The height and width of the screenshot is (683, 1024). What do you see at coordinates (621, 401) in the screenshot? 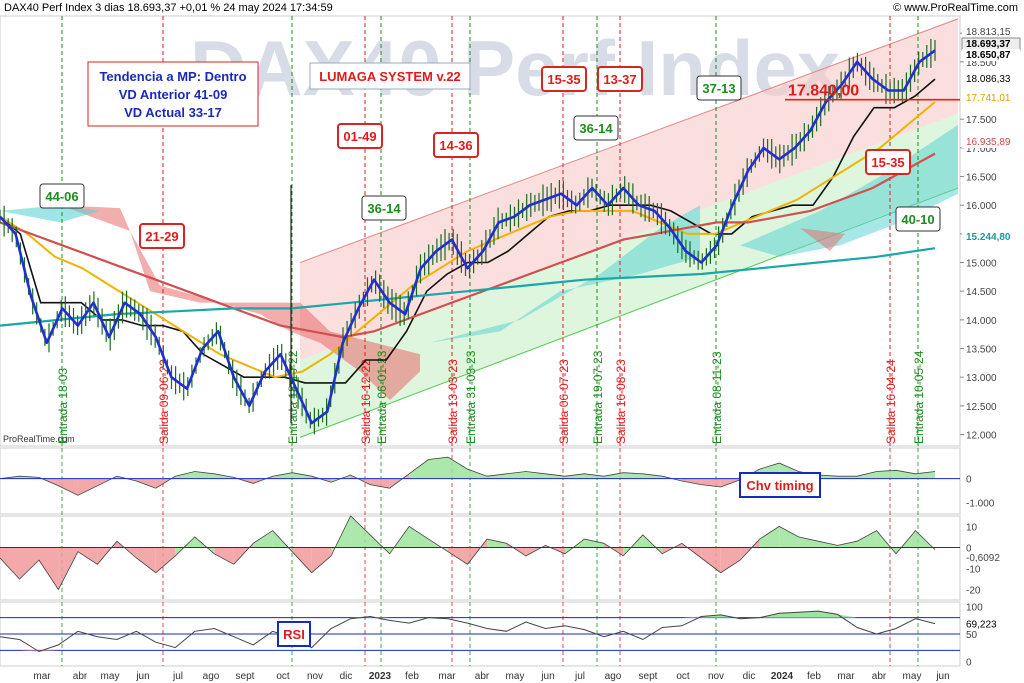
I see `signal-vline-label: Salida 16-08-23` at bounding box center [621, 401].